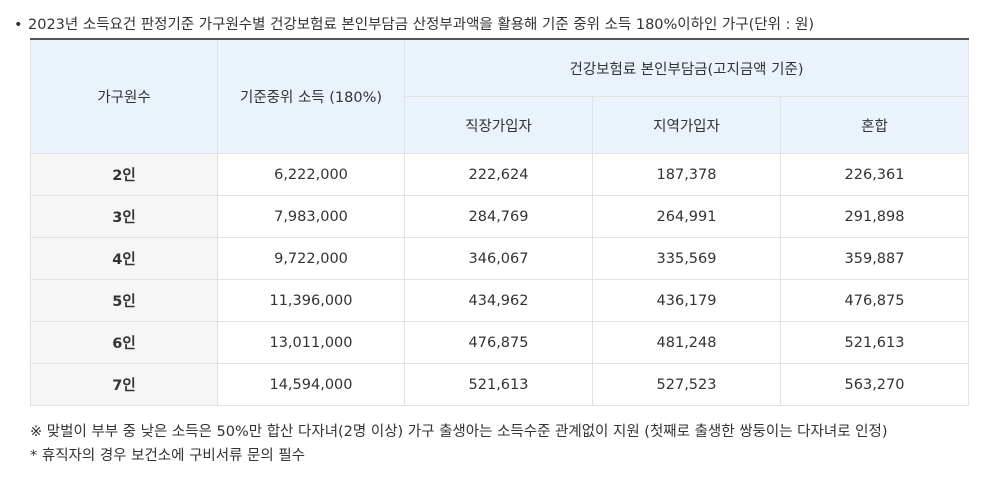 This screenshot has height=485, width=985. Describe the element at coordinates (874, 384) in the screenshot. I see `cell-mixed: 563,270` at that location.